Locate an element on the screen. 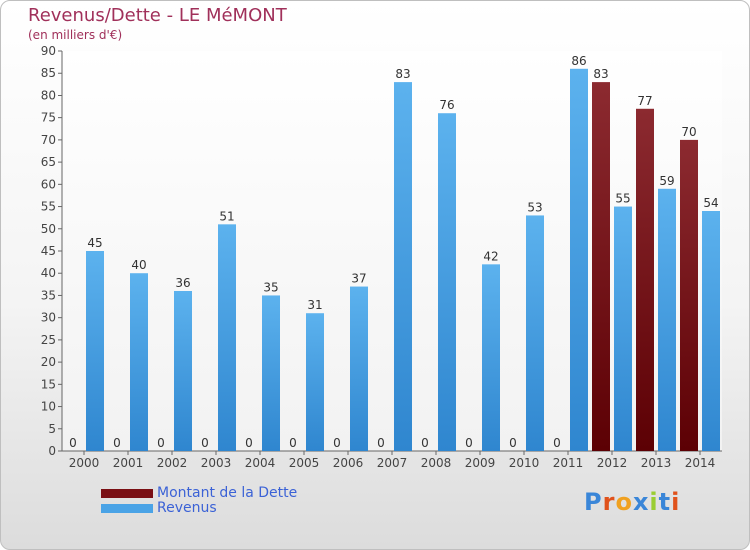  y-tick-label: 40 is located at coordinates (48, 273).